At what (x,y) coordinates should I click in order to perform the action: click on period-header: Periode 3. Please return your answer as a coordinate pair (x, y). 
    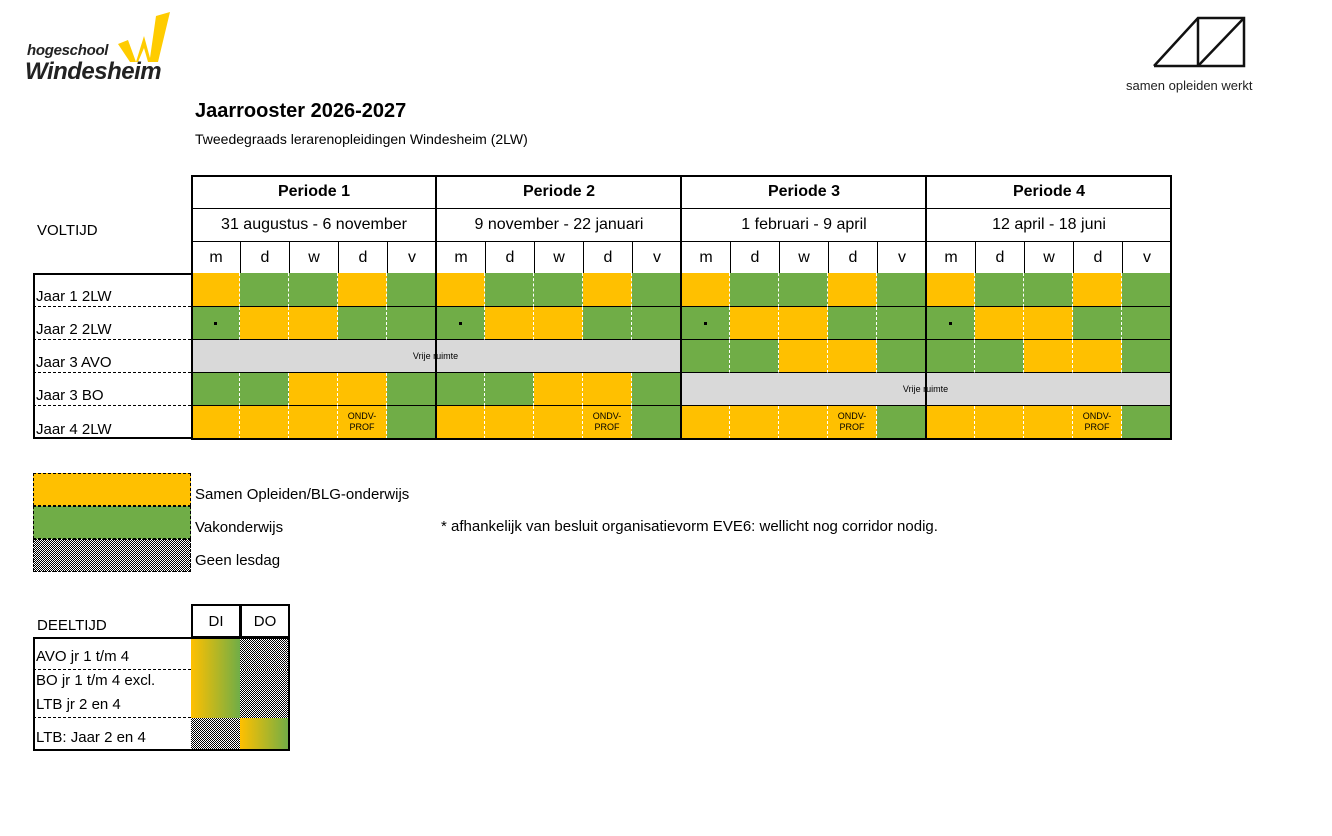
    Looking at the image, I should click on (804, 192).